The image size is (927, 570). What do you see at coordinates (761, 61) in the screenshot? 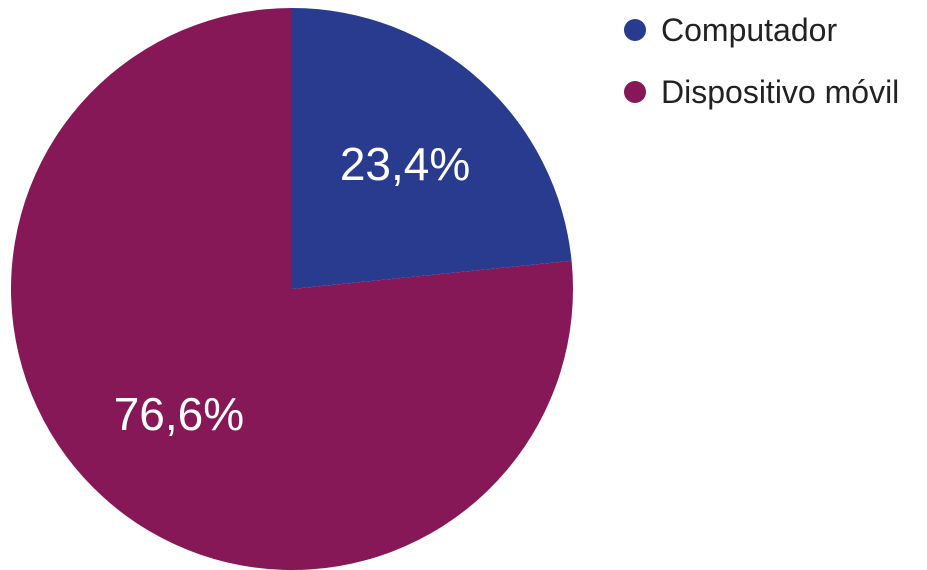
I see `legend: Computador Dispositivo móvil` at bounding box center [761, 61].